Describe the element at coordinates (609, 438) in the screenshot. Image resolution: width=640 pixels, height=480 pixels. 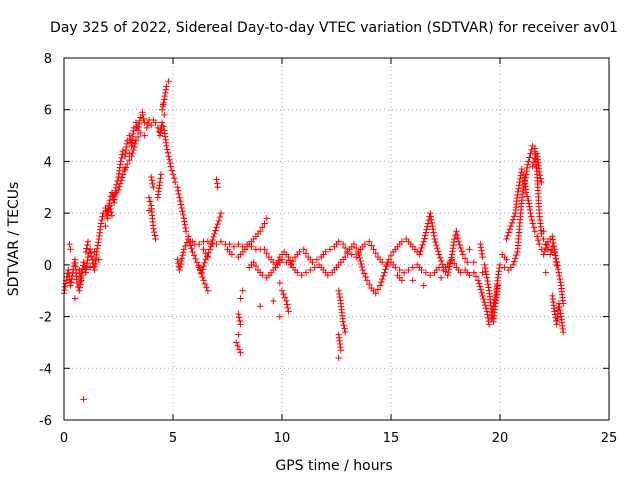
I see `x-tick-label: 25` at that location.